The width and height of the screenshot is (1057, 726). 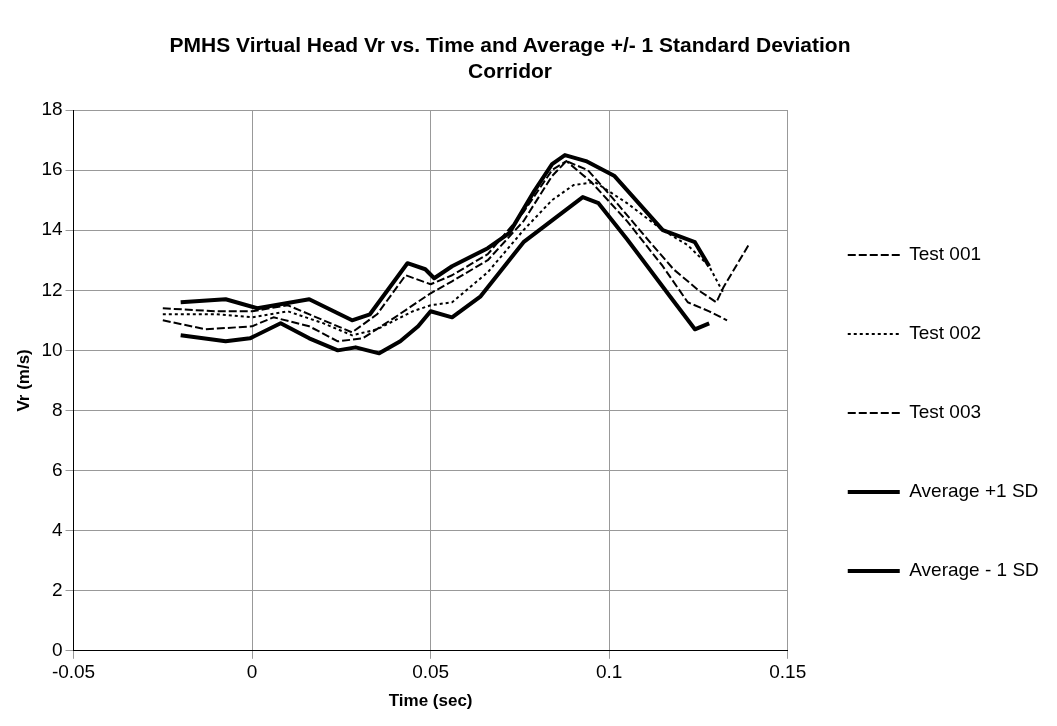 What do you see at coordinates (788, 672) in the screenshot?
I see `x-tick-label: 0.15` at bounding box center [788, 672].